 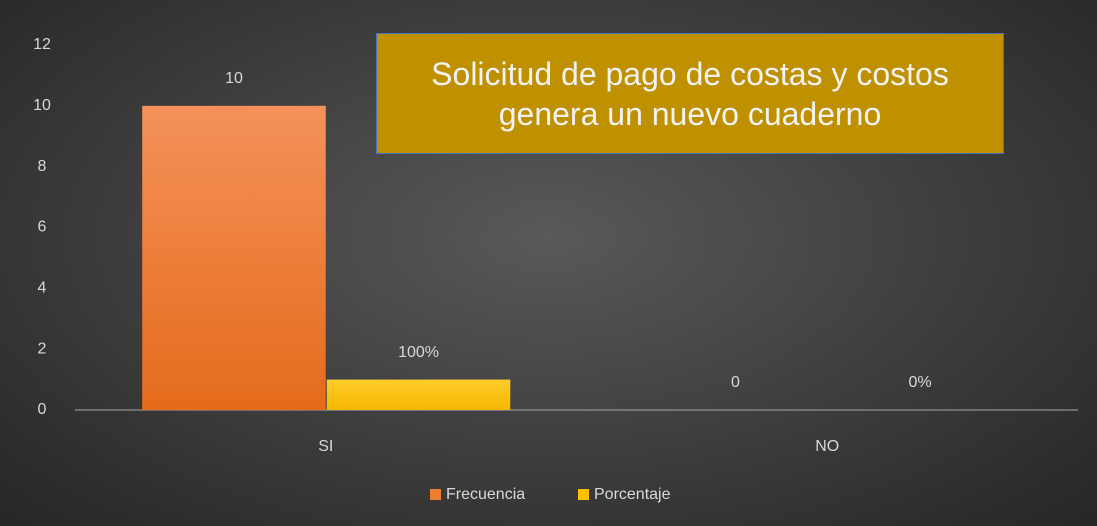 What do you see at coordinates (42, 409) in the screenshot?
I see `y-tick-label: 0` at bounding box center [42, 409].